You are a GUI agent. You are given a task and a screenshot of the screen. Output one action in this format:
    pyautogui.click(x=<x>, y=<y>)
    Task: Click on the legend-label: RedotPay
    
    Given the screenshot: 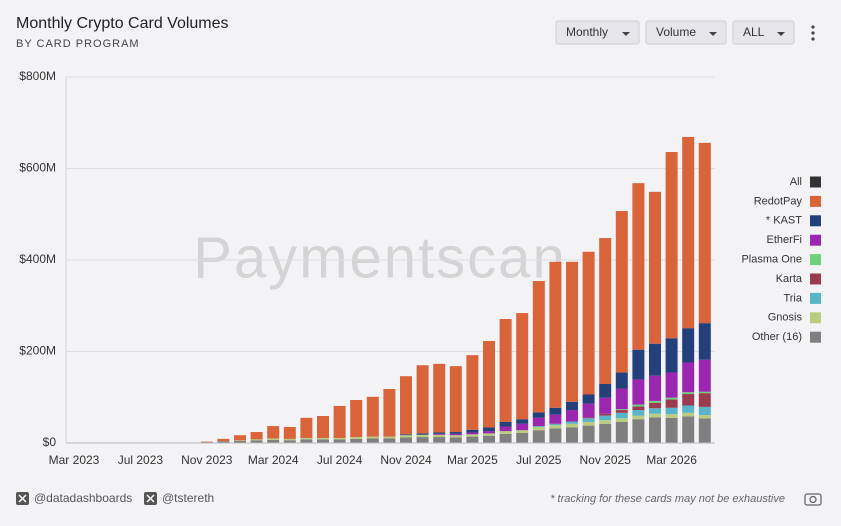 What is the action you would take?
    pyautogui.click(x=778, y=201)
    